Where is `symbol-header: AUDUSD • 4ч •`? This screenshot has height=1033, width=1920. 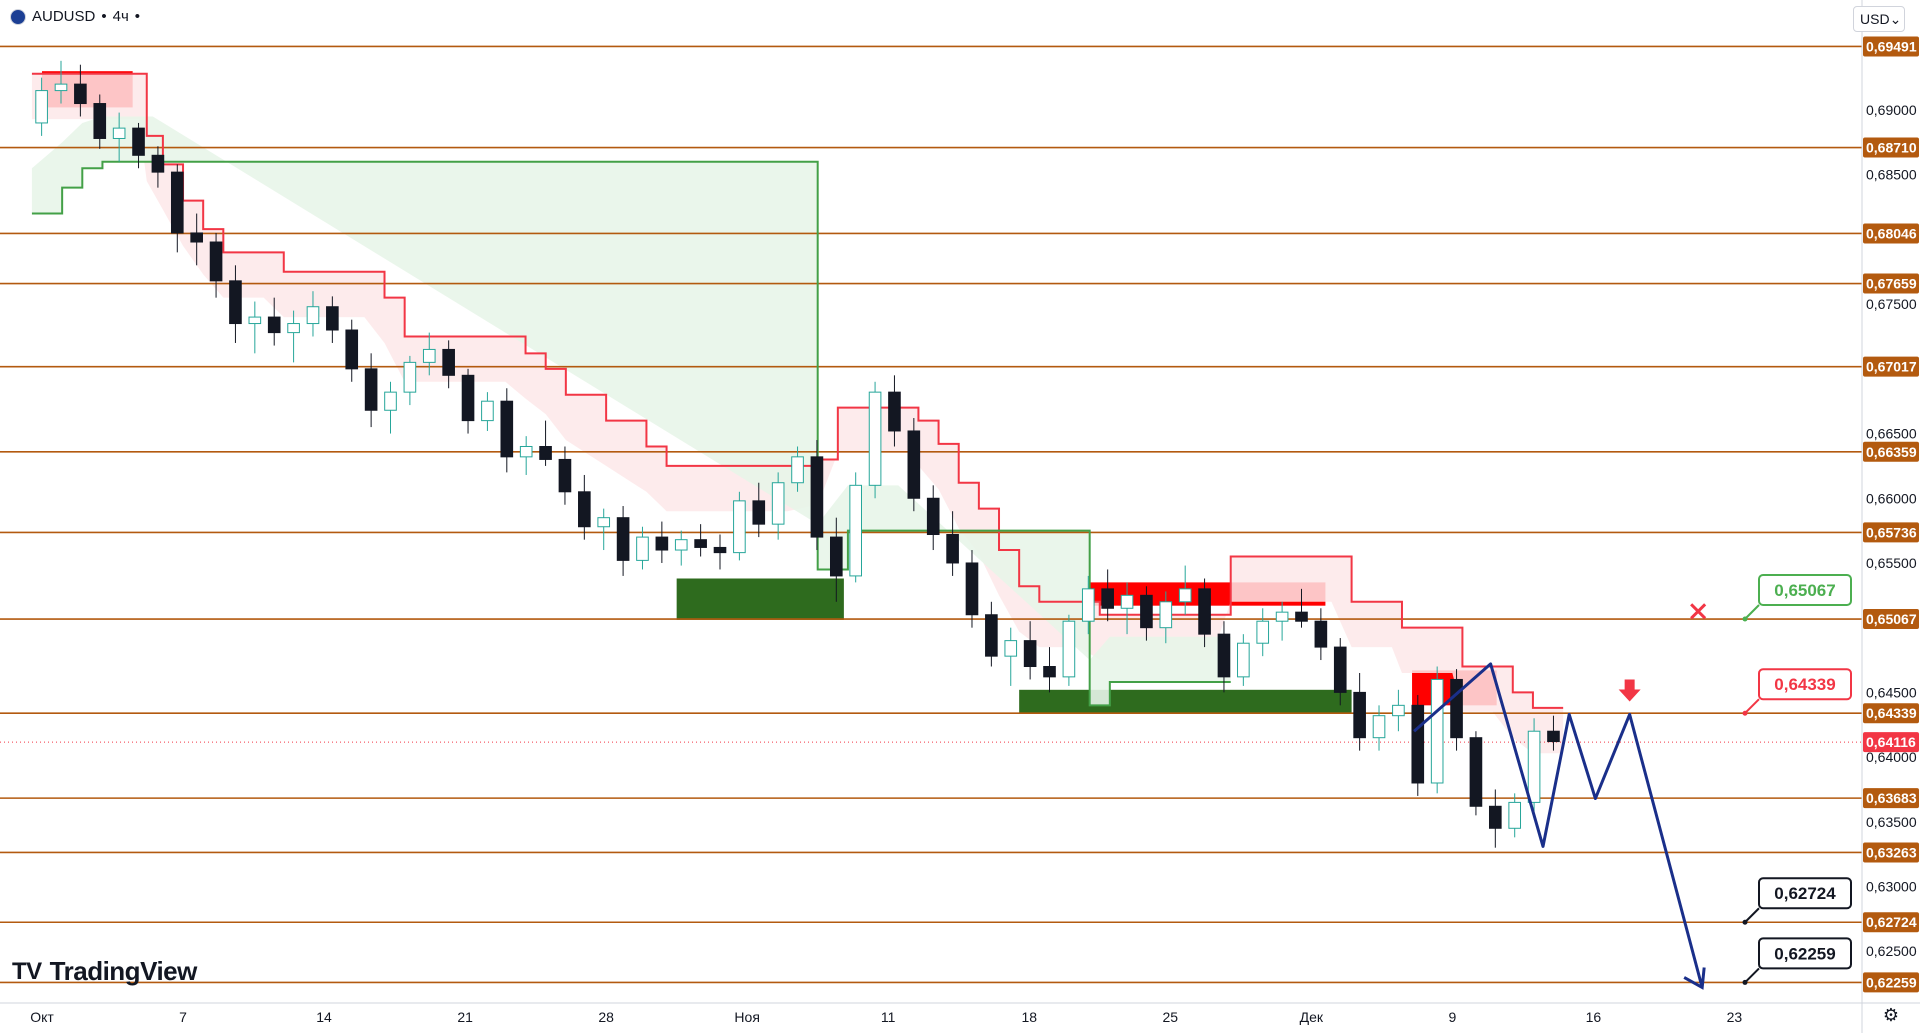 symbol-header: AUDUSD • 4ч • is located at coordinates (75, 16).